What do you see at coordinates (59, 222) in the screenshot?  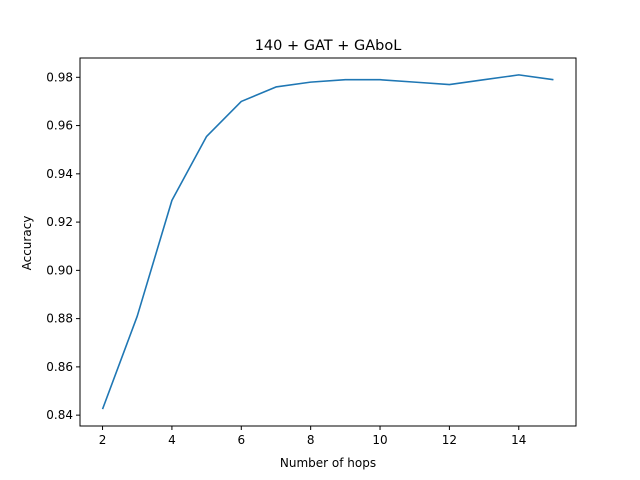 I see `y-tick-label: 0.92` at bounding box center [59, 222].